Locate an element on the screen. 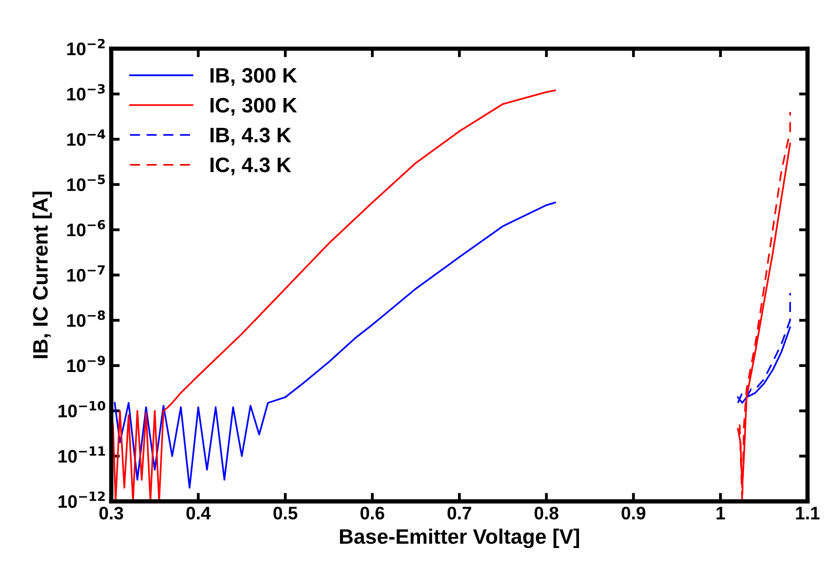 This screenshot has width=824, height=573. y-tick-label: 10$^{−7}$ is located at coordinates (86, 273).